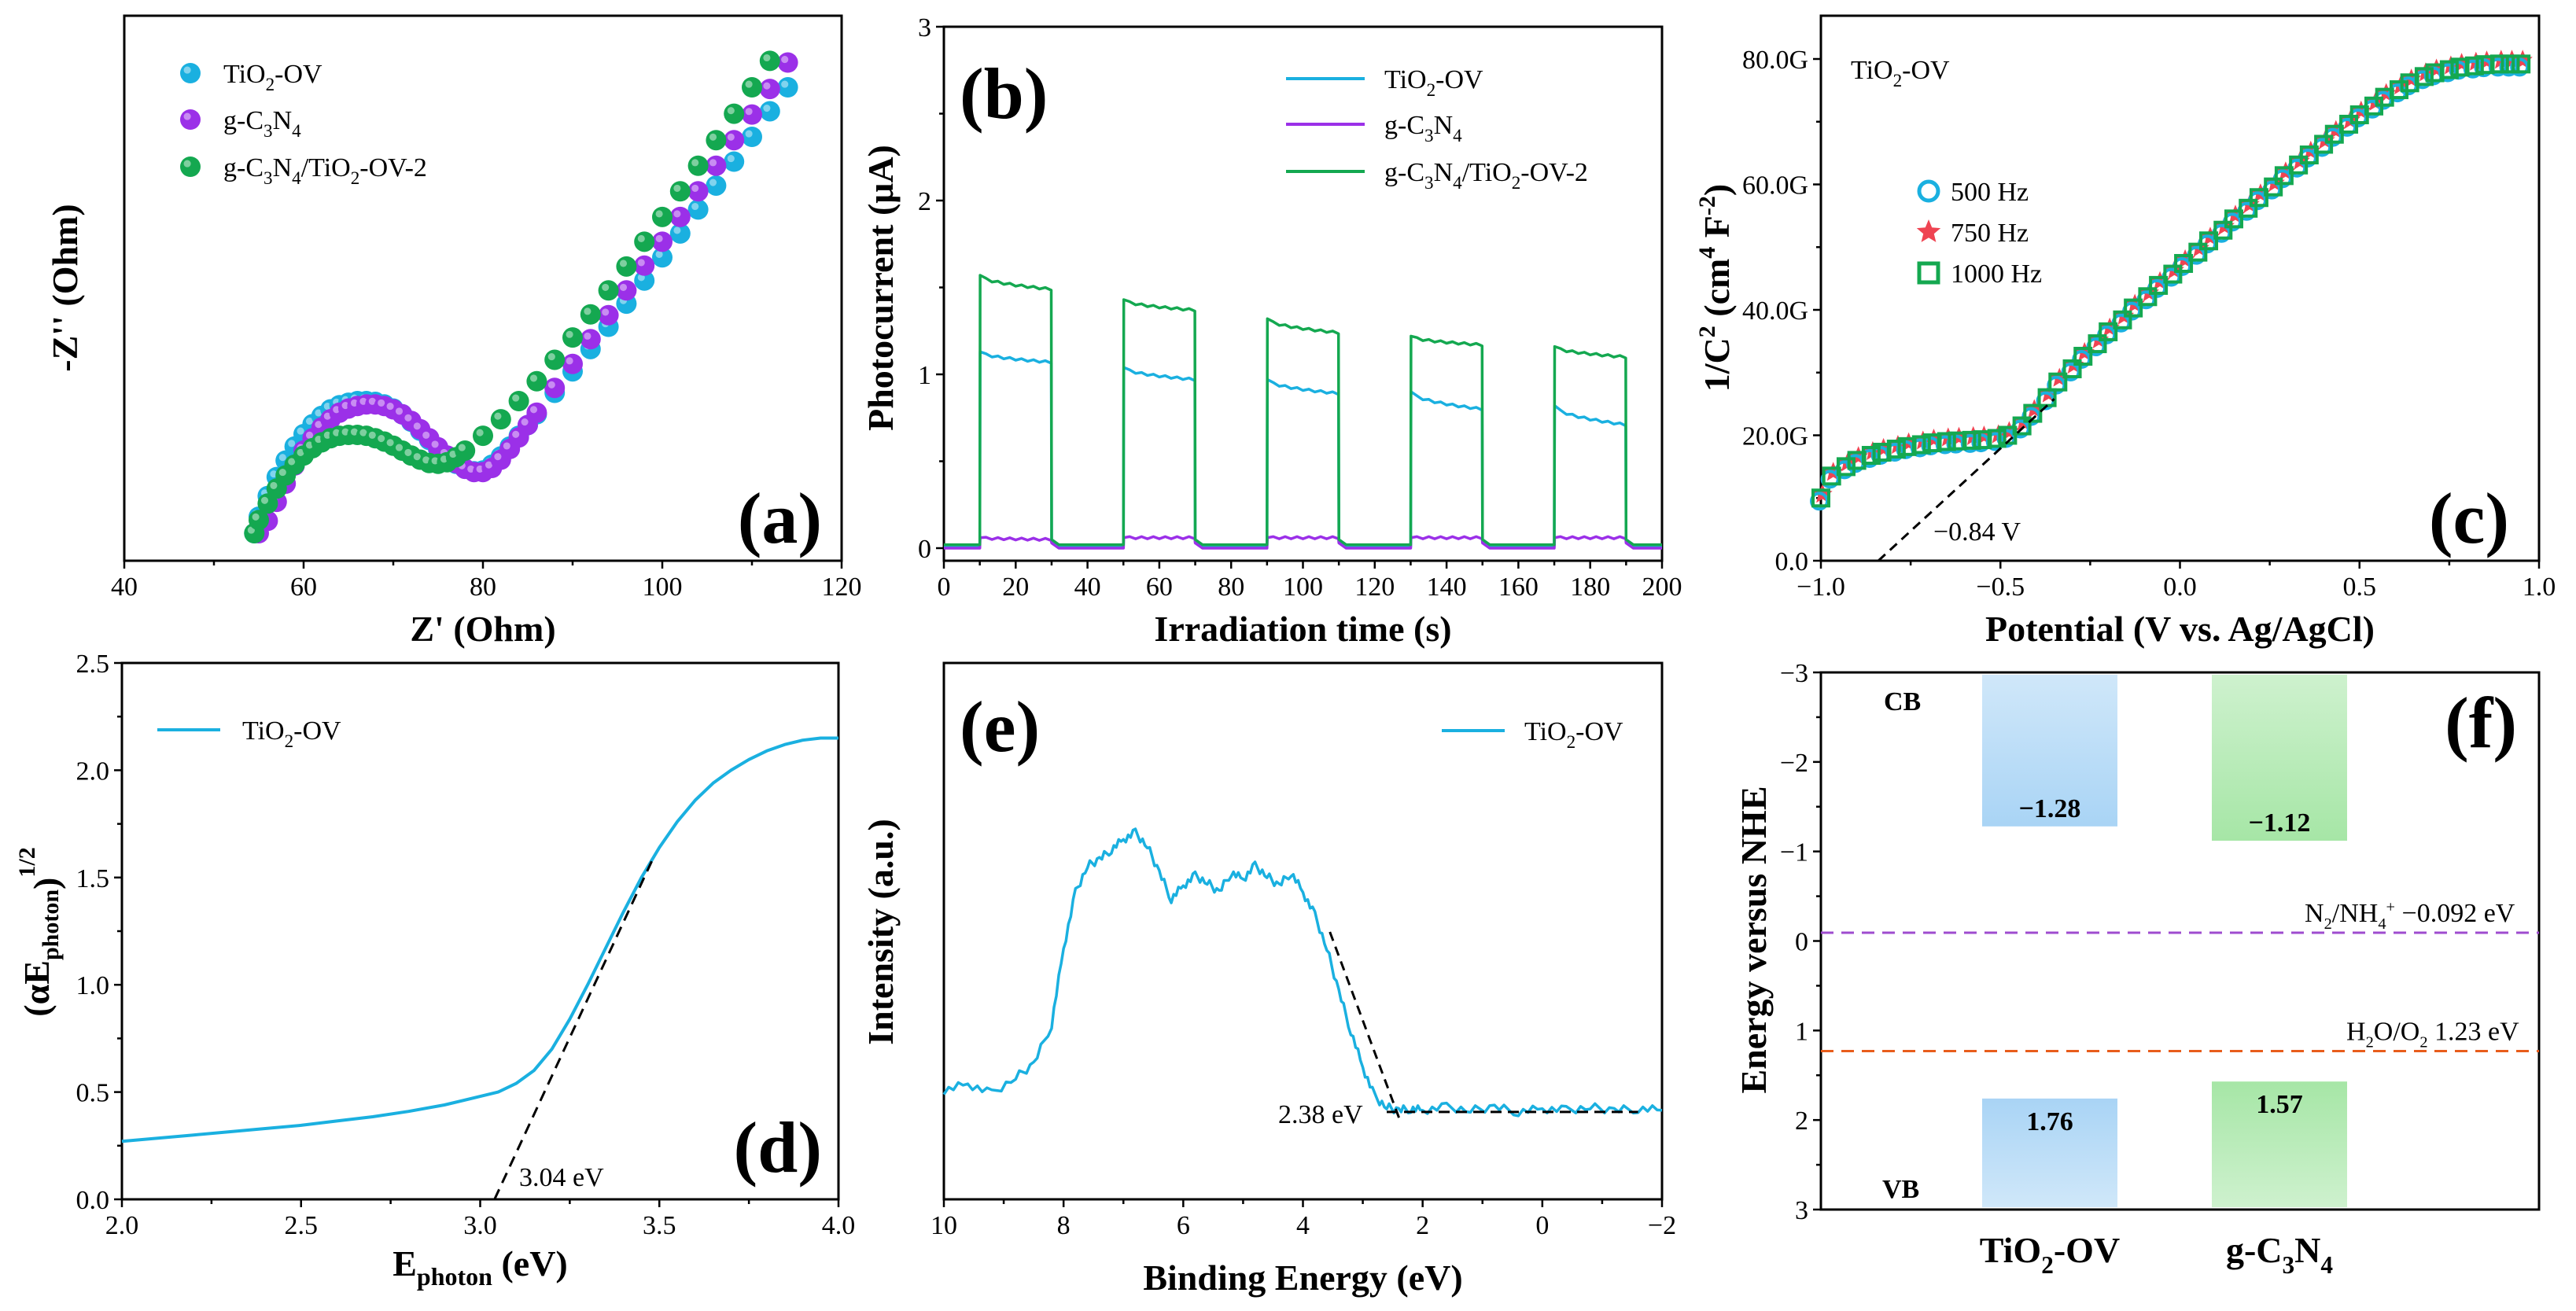  I want to click on d-xlabel: Ephoton​ (eV), so click(480, 1267).